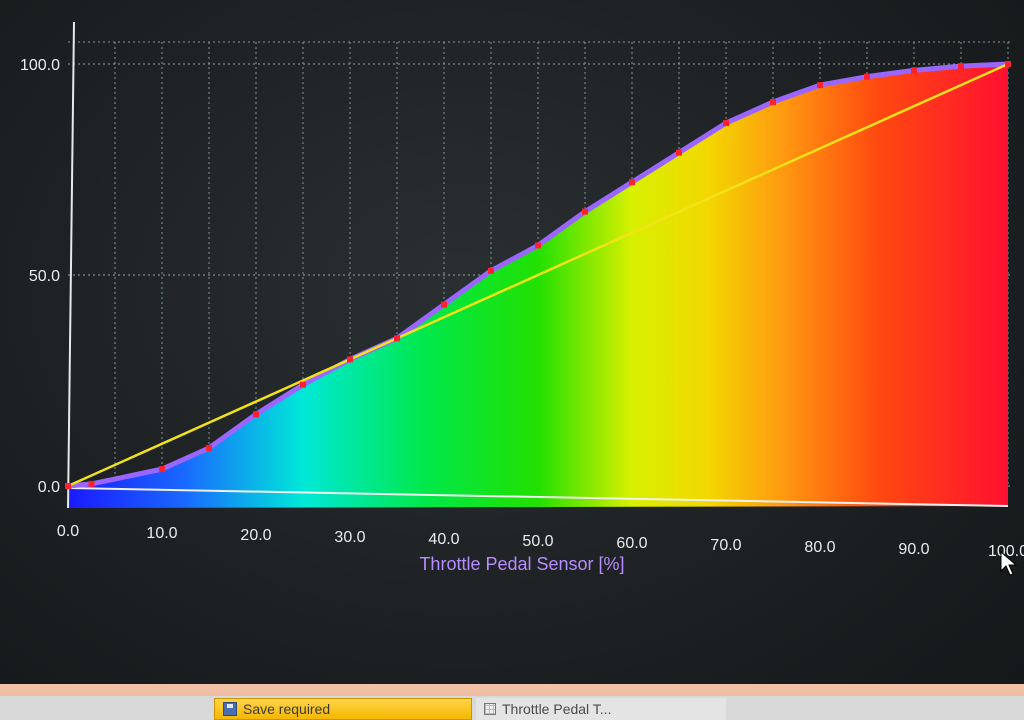  I want to click on x-tick-label: 60.0, so click(631, 543).